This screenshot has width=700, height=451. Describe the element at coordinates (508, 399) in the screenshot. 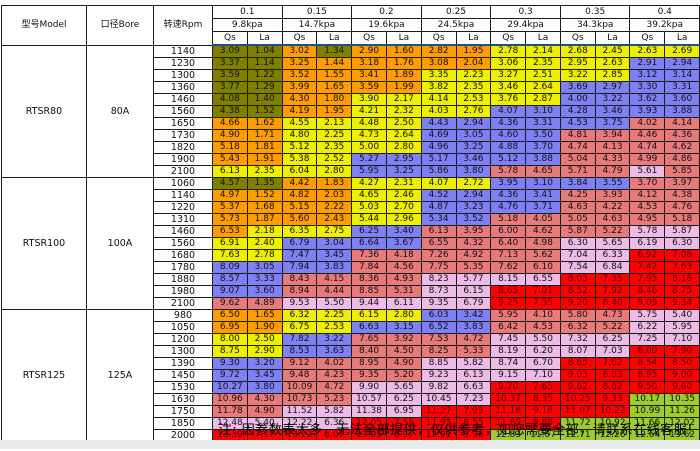

I see `value-cell: 10.37` at that location.